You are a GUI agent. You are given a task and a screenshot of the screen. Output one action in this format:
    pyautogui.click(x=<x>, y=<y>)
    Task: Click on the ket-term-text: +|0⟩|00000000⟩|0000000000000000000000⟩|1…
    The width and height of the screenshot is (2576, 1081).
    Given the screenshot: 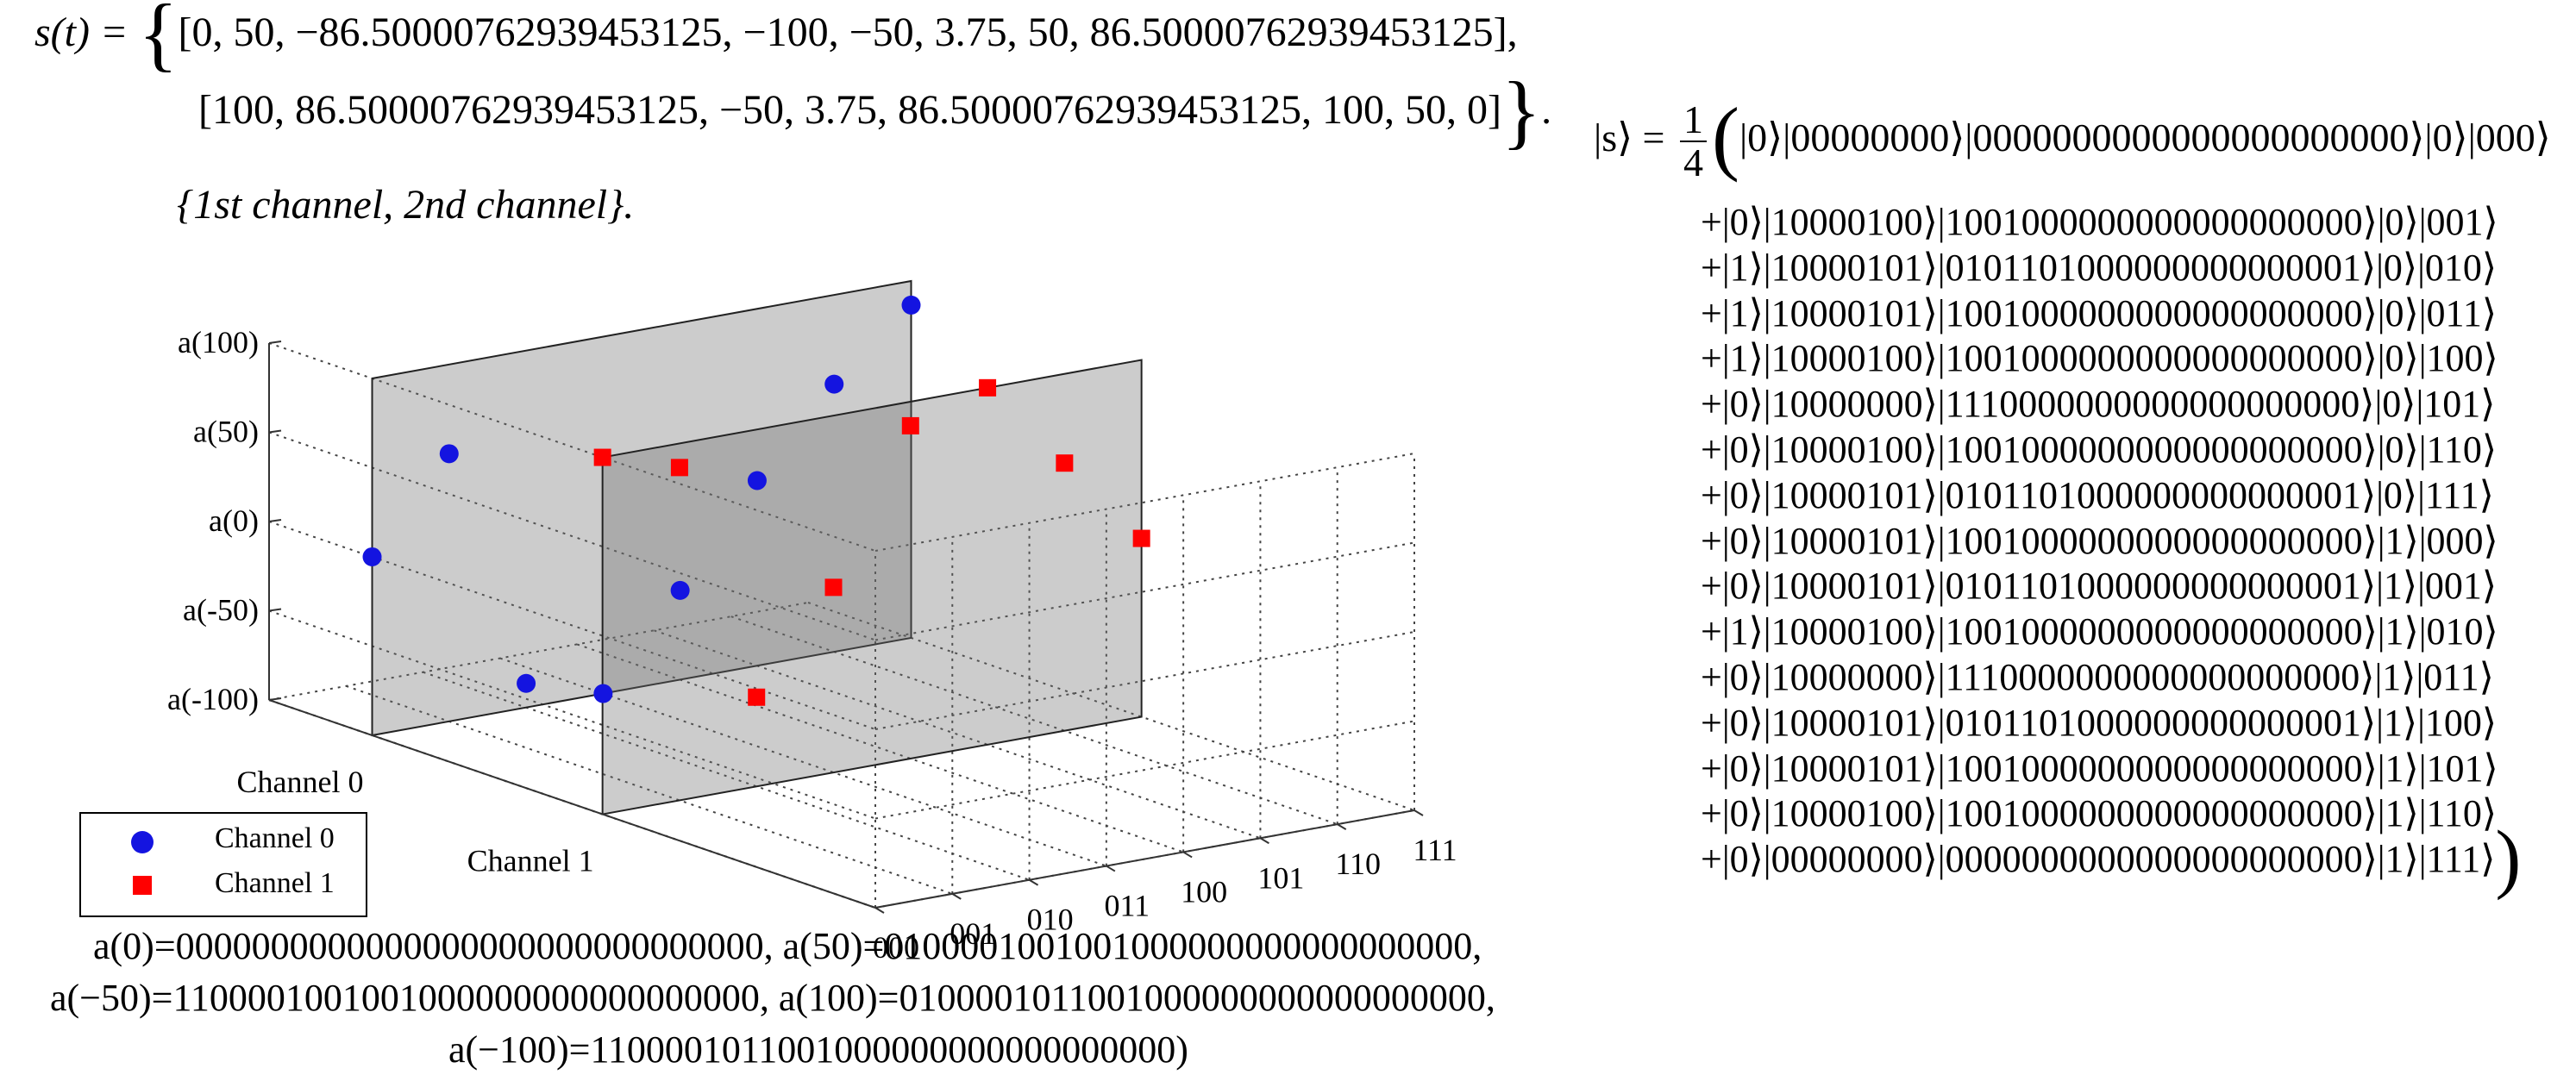 What is the action you would take?
    pyautogui.click(x=2098, y=859)
    